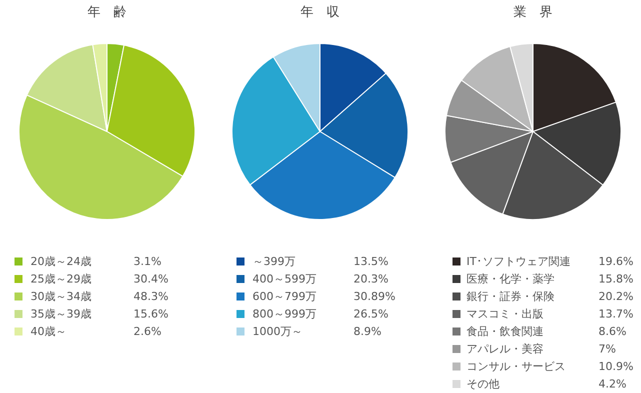  Describe the element at coordinates (371, 279) in the screenshot. I see `data-label: 20.3%` at that location.